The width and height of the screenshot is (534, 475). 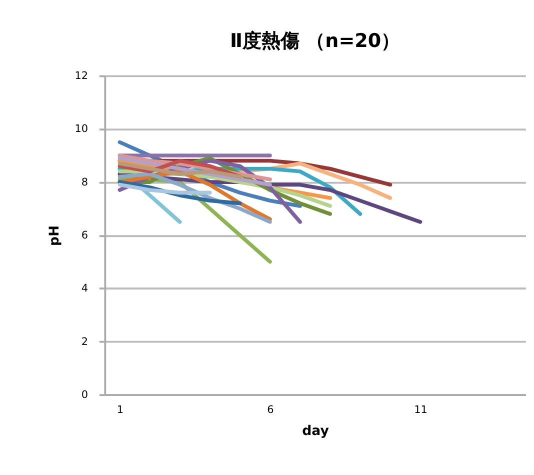 I want to click on y-tick-label: 0, so click(x=84, y=394).